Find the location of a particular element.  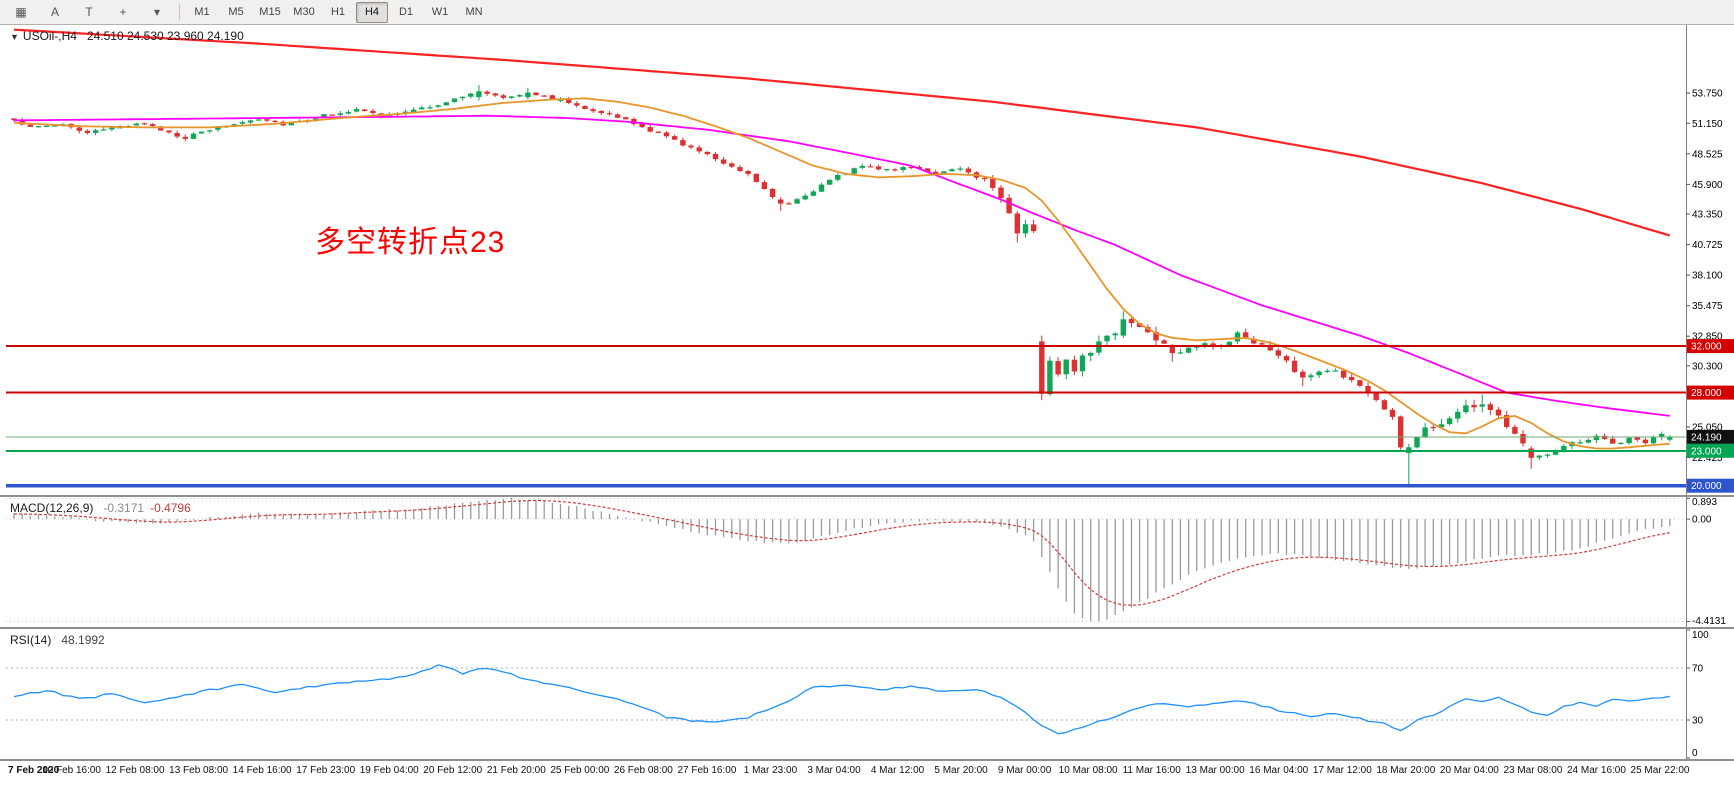

time-label: 5 Mar 20:00 is located at coordinates (961, 770).